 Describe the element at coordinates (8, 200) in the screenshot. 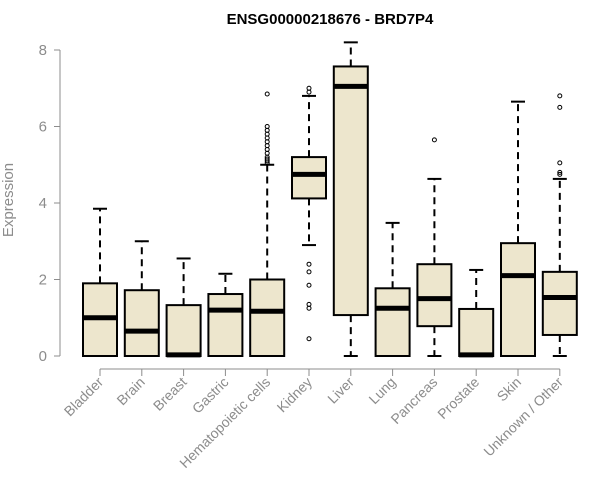

I see `y-axis-label: Expression` at that location.